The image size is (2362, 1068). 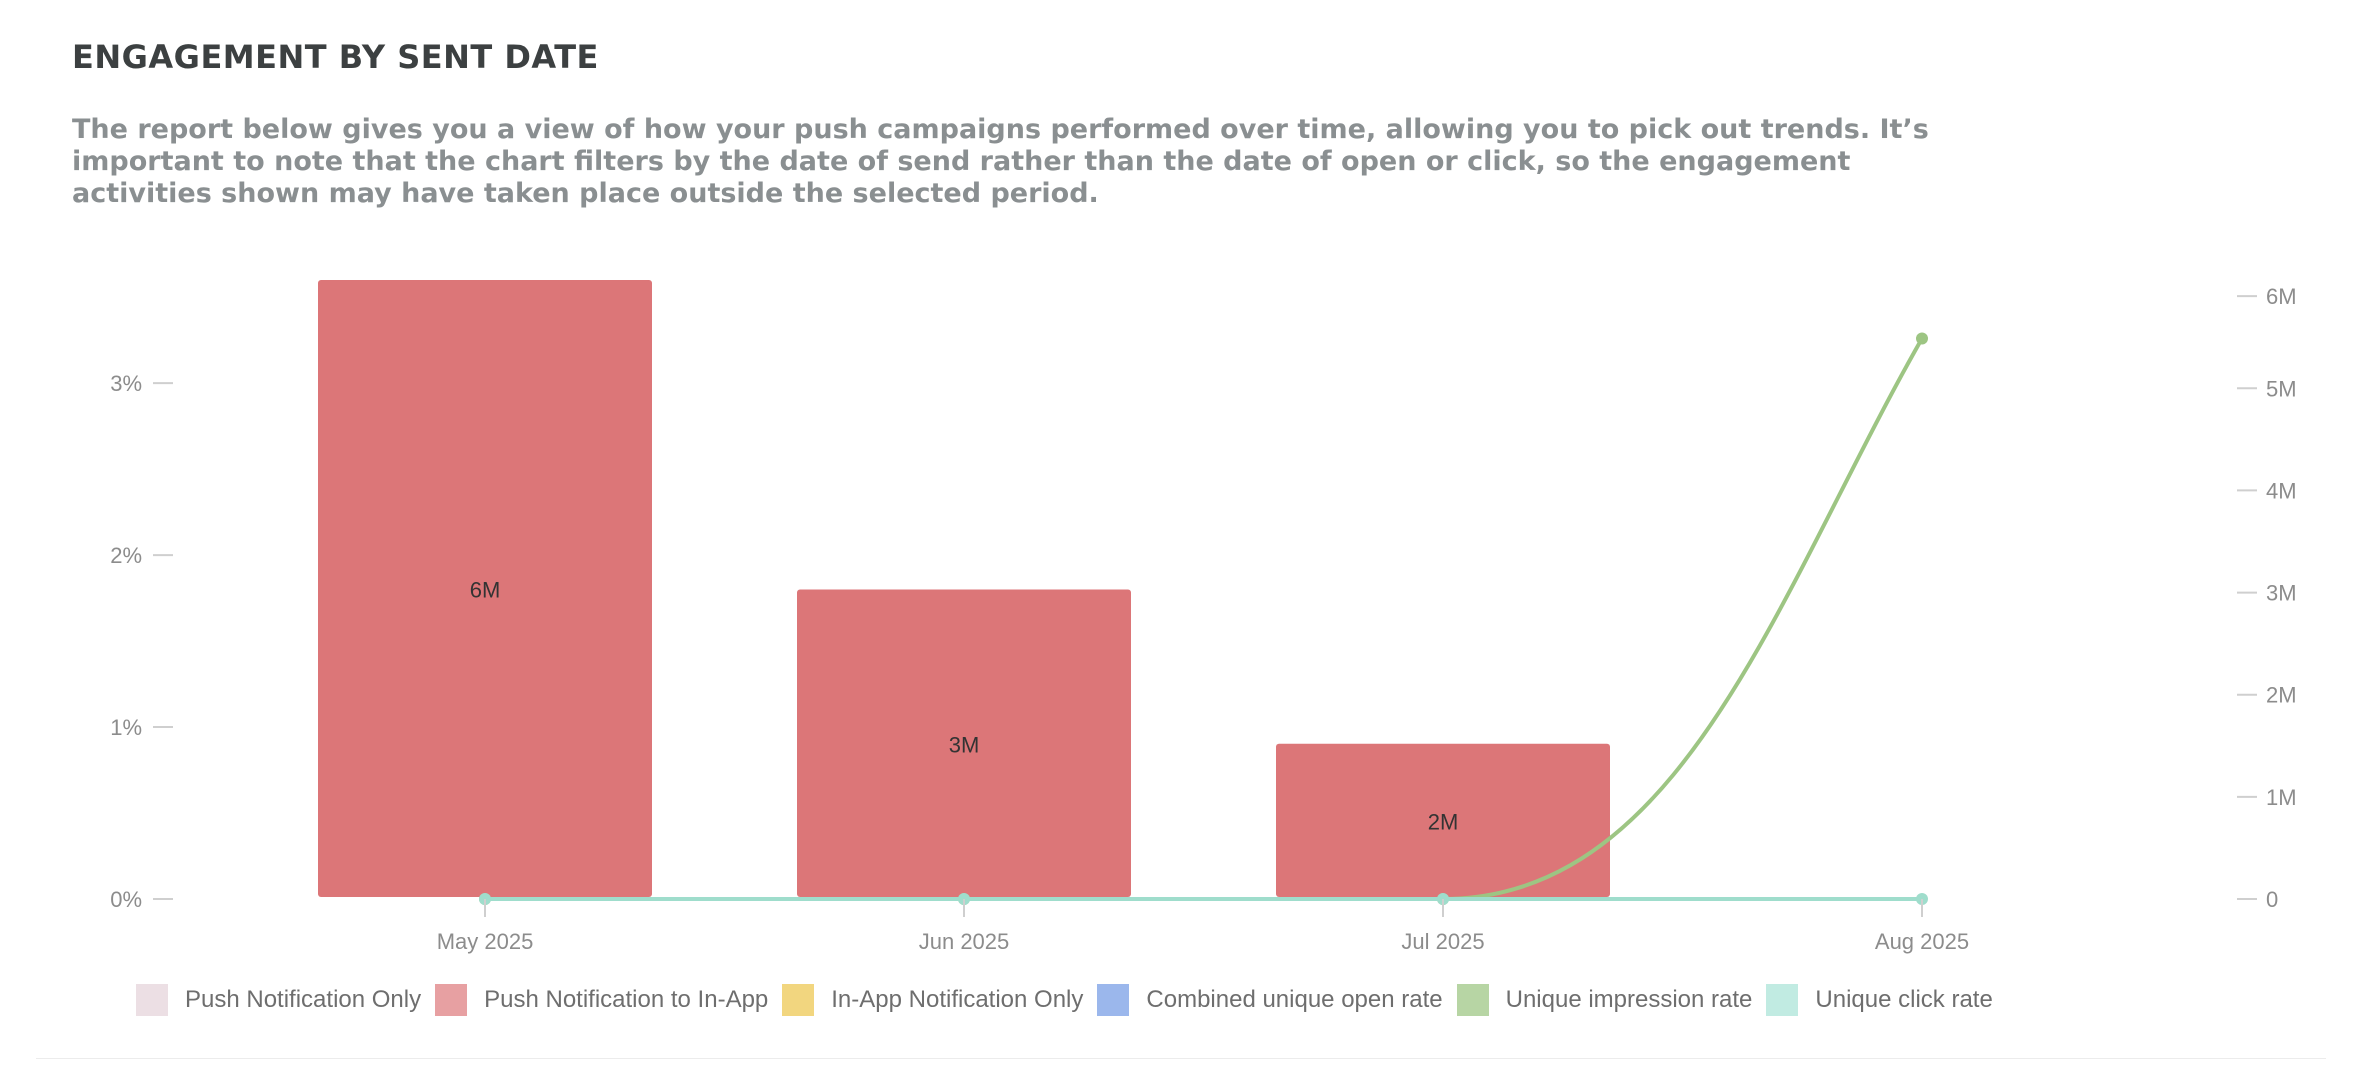 What do you see at coordinates (126, 899) in the screenshot?
I see `left-axis-tick-label: 0%` at bounding box center [126, 899].